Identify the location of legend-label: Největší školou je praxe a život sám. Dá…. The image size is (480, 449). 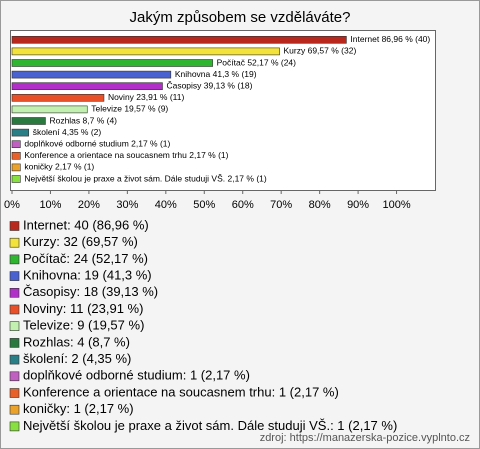
(210, 425).